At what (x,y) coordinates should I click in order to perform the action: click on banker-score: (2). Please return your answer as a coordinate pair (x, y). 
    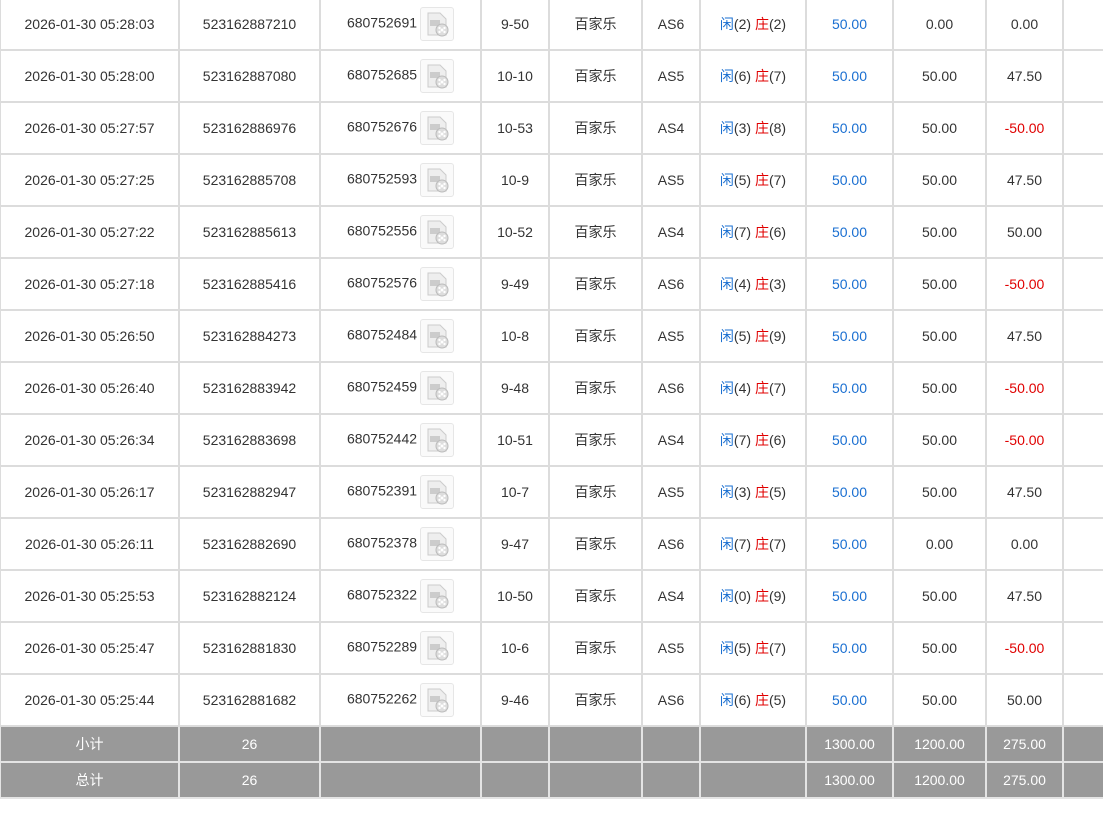
    Looking at the image, I should click on (777, 24).